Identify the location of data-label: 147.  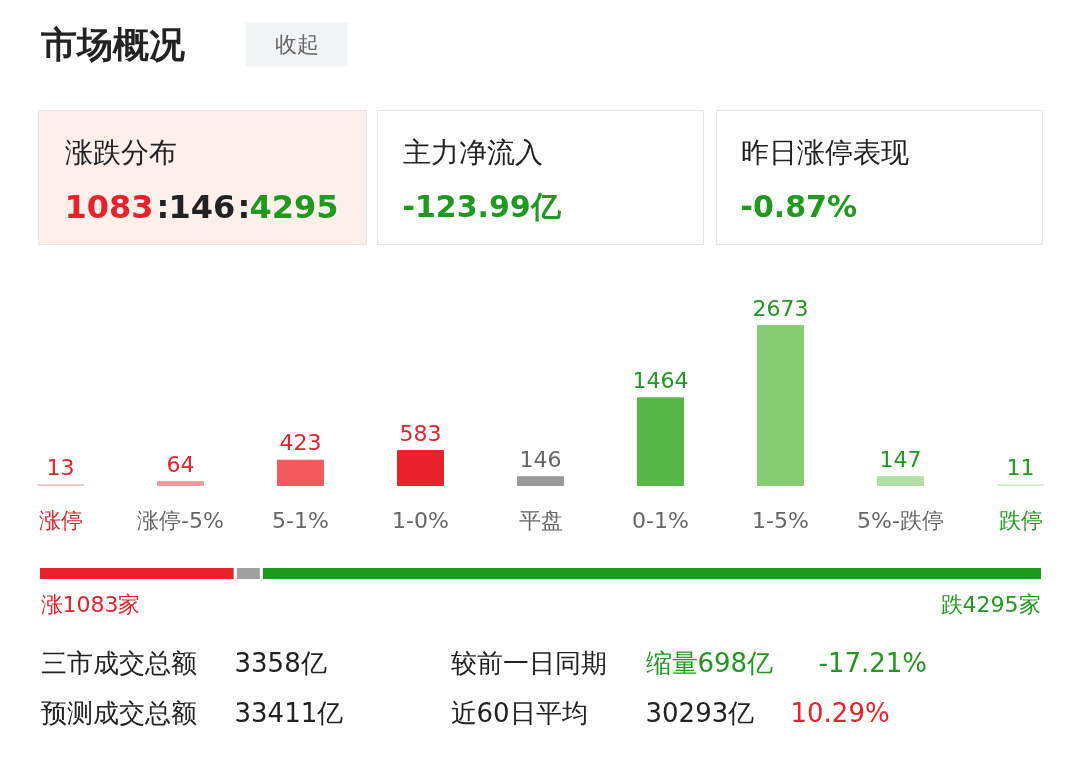
(900, 459).